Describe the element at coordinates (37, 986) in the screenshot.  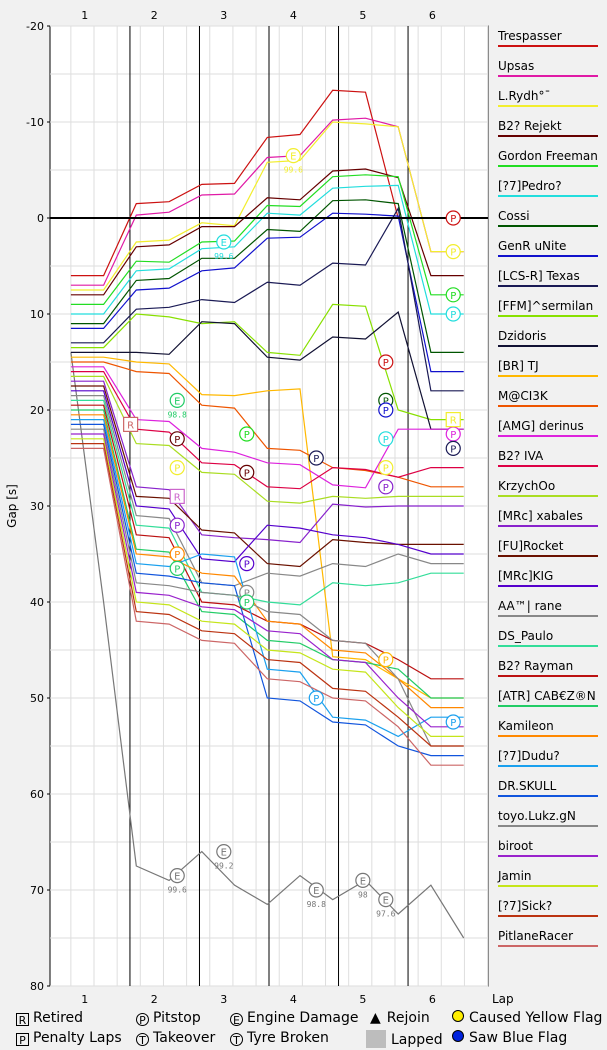
I see `y-tick-label: 80` at that location.